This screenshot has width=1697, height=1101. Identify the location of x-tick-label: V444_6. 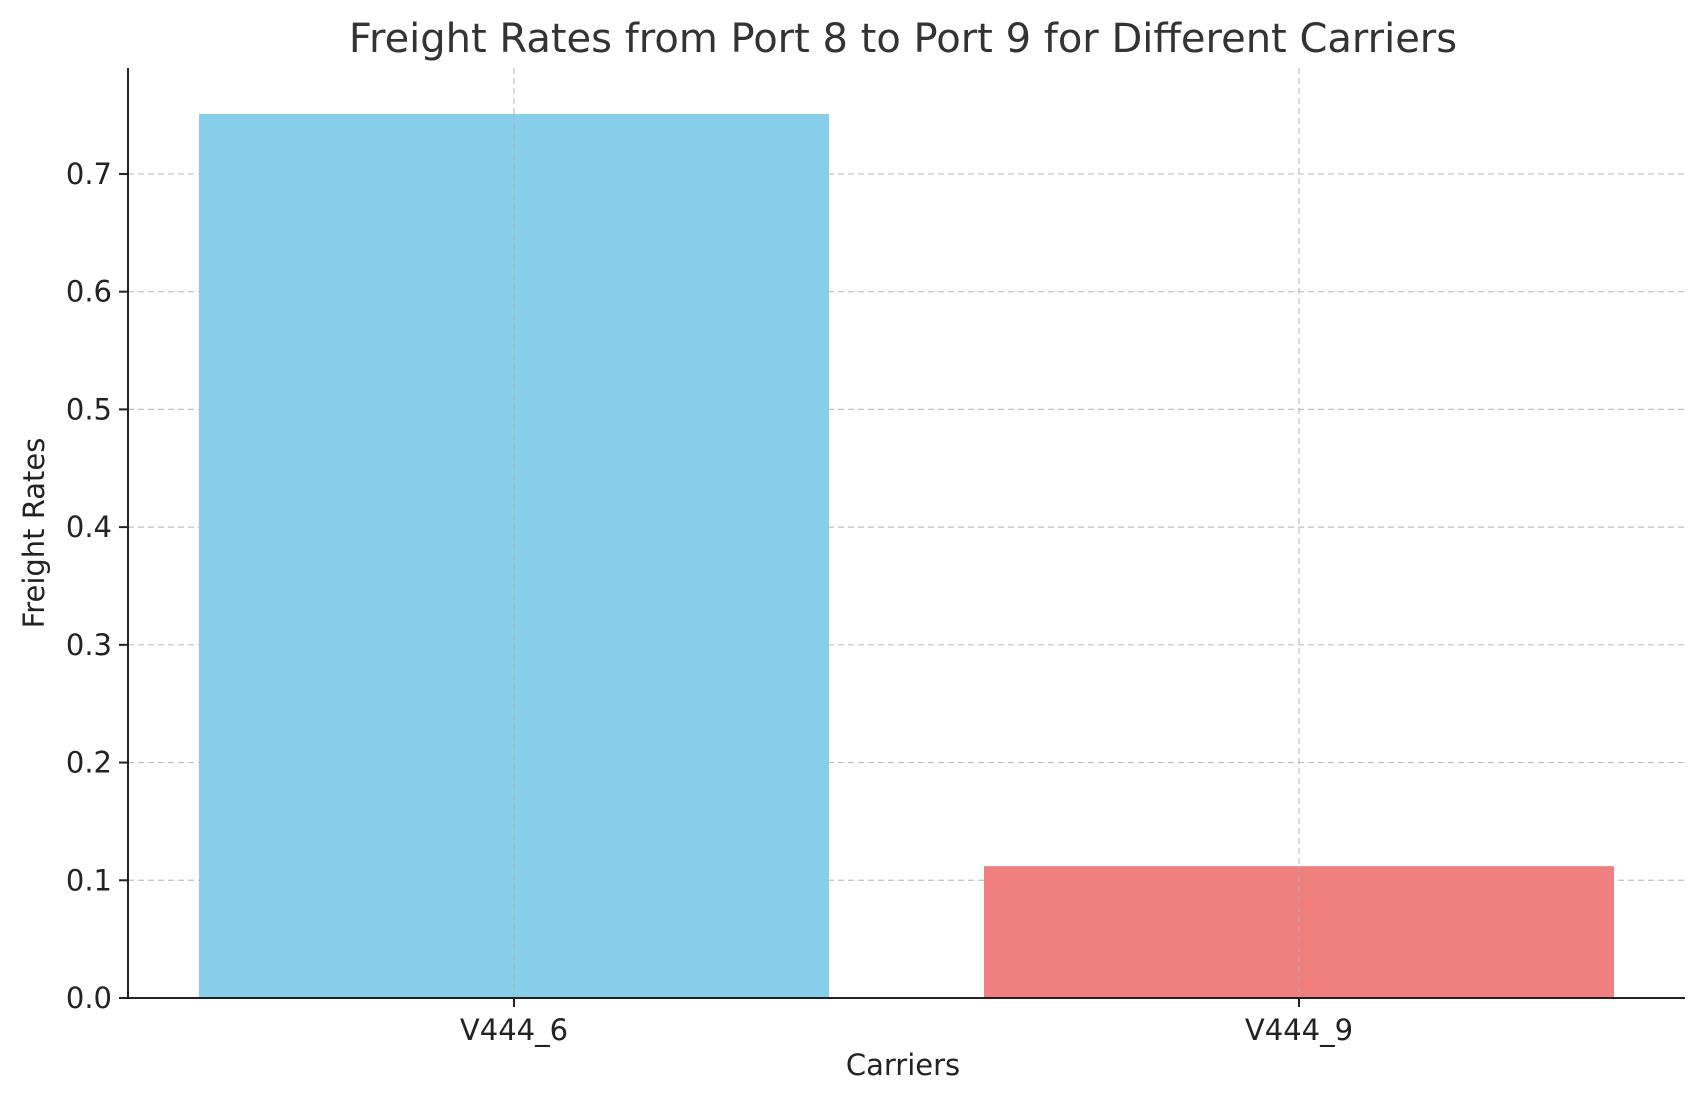
(514, 1030).